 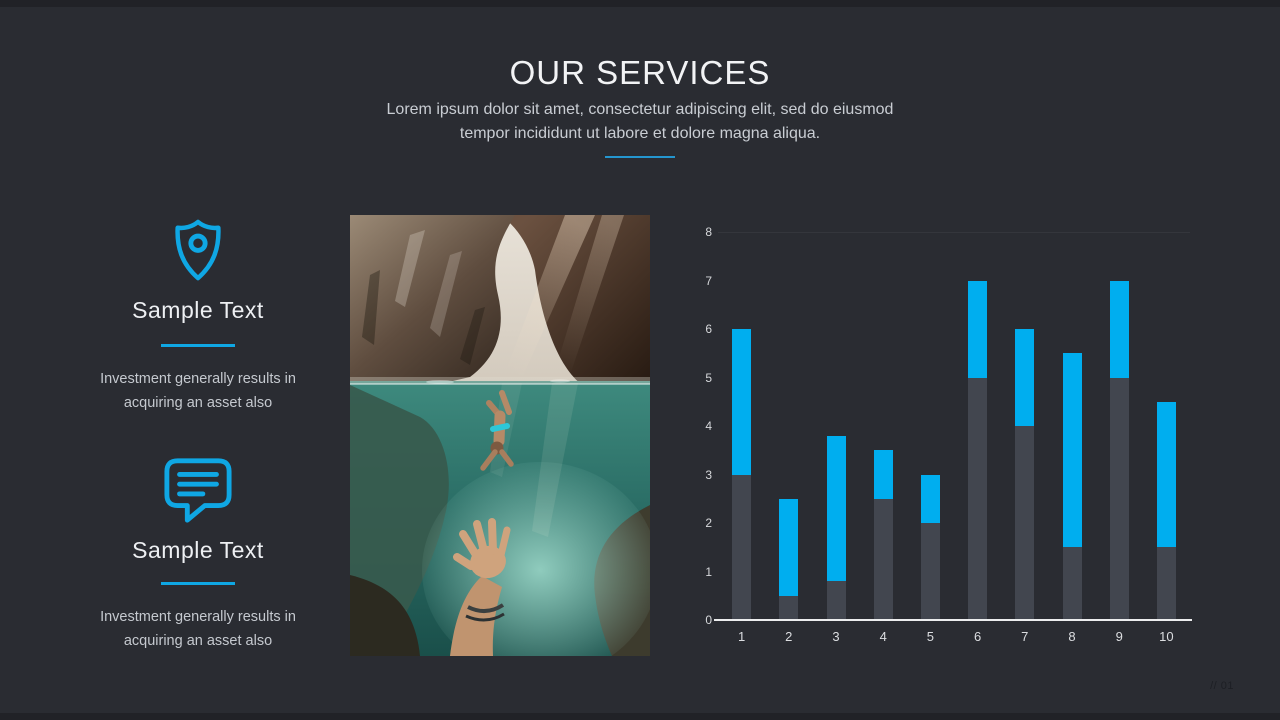 I want to click on swimmer-figure, so click(x=497, y=430).